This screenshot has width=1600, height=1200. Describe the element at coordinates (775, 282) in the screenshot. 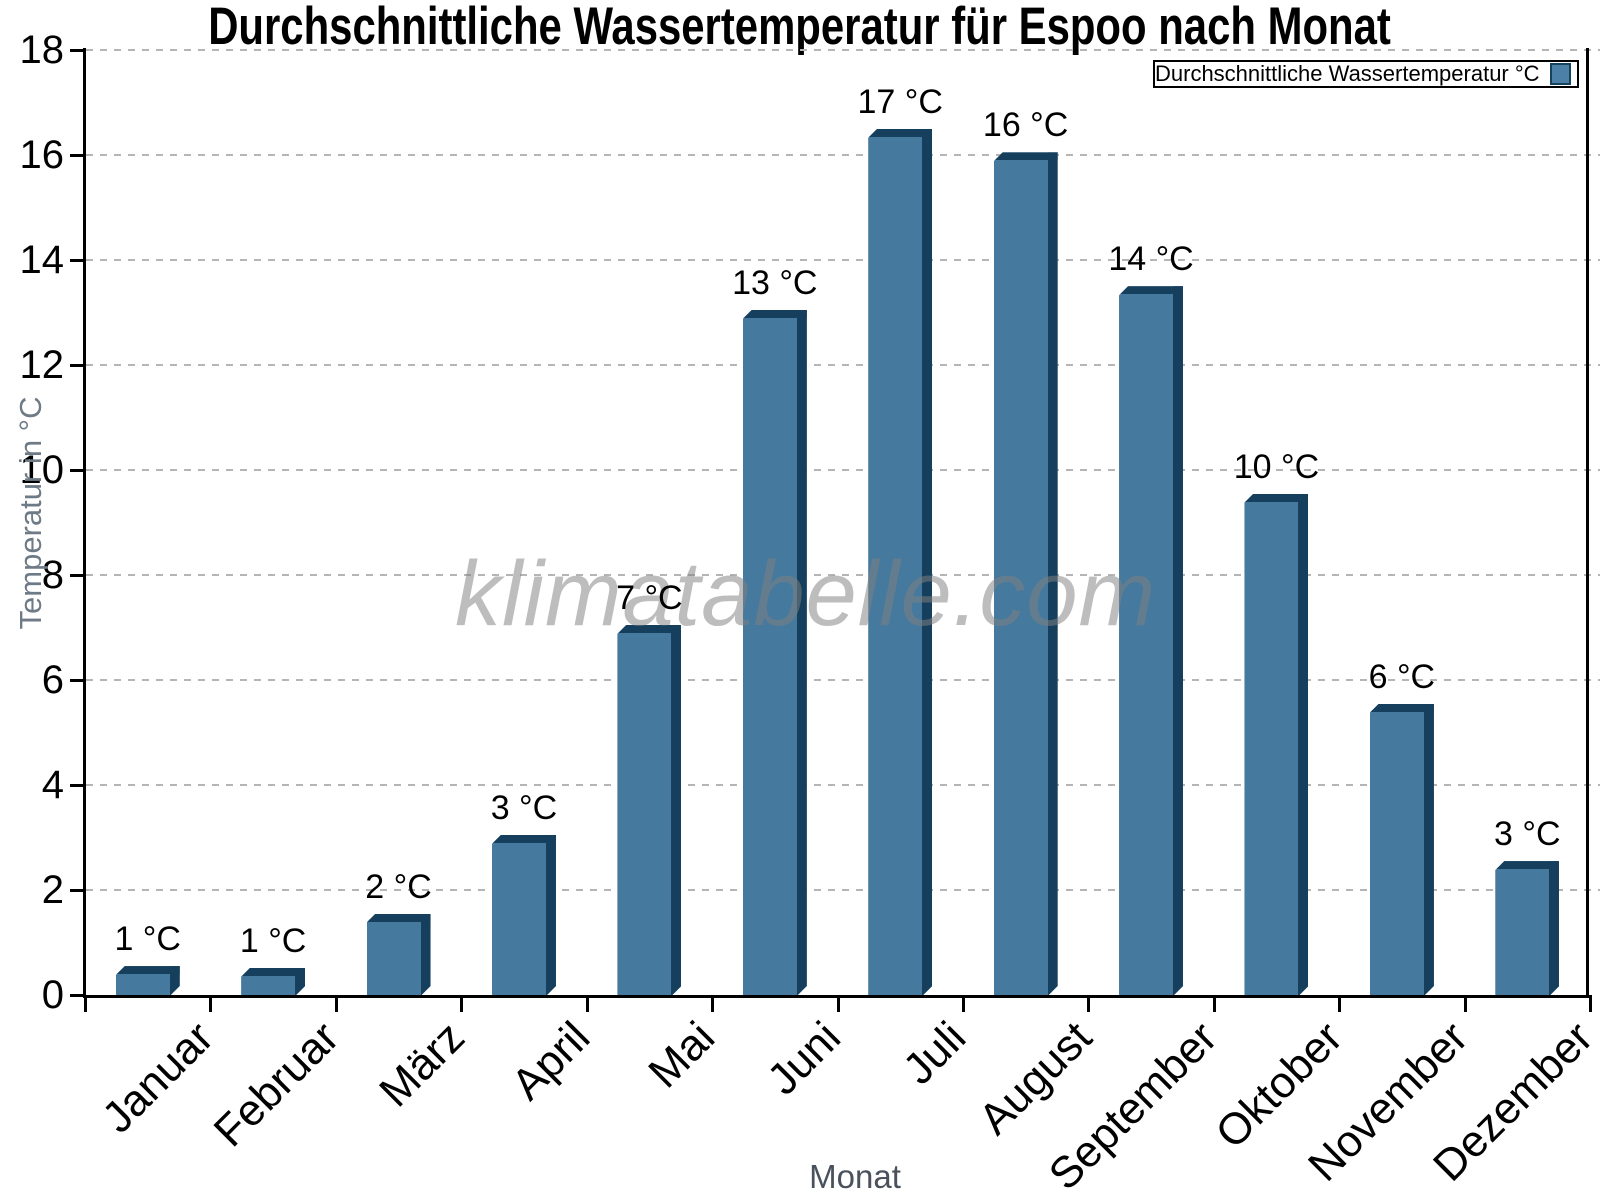

I see `bar-value-label: 13 °C` at that location.